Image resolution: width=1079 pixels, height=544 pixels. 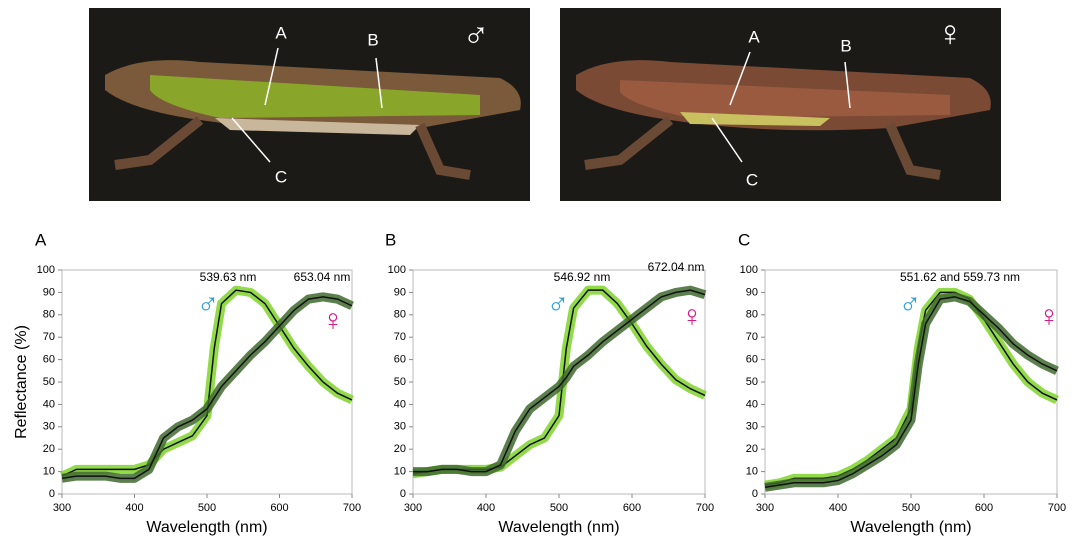 I want to click on peak-annotation: 539.63 nm, so click(x=228, y=277).